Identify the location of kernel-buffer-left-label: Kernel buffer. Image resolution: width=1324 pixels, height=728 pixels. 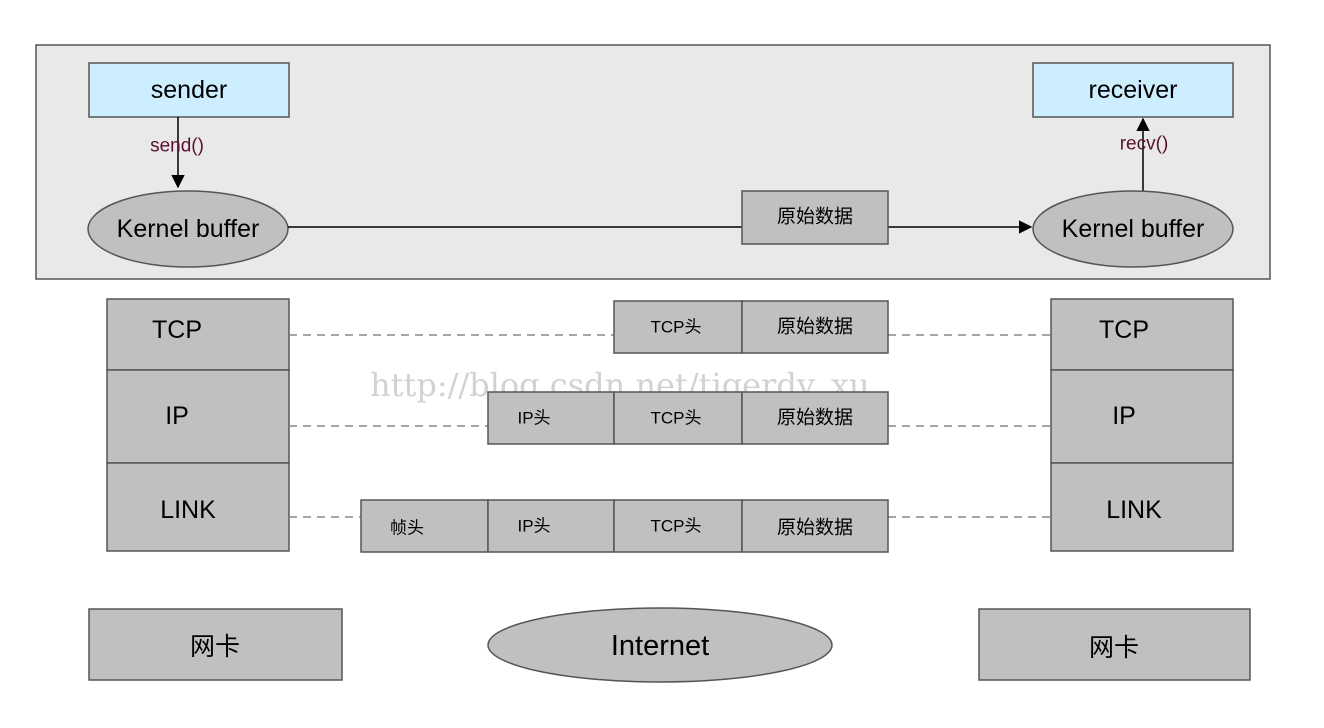
(188, 229).